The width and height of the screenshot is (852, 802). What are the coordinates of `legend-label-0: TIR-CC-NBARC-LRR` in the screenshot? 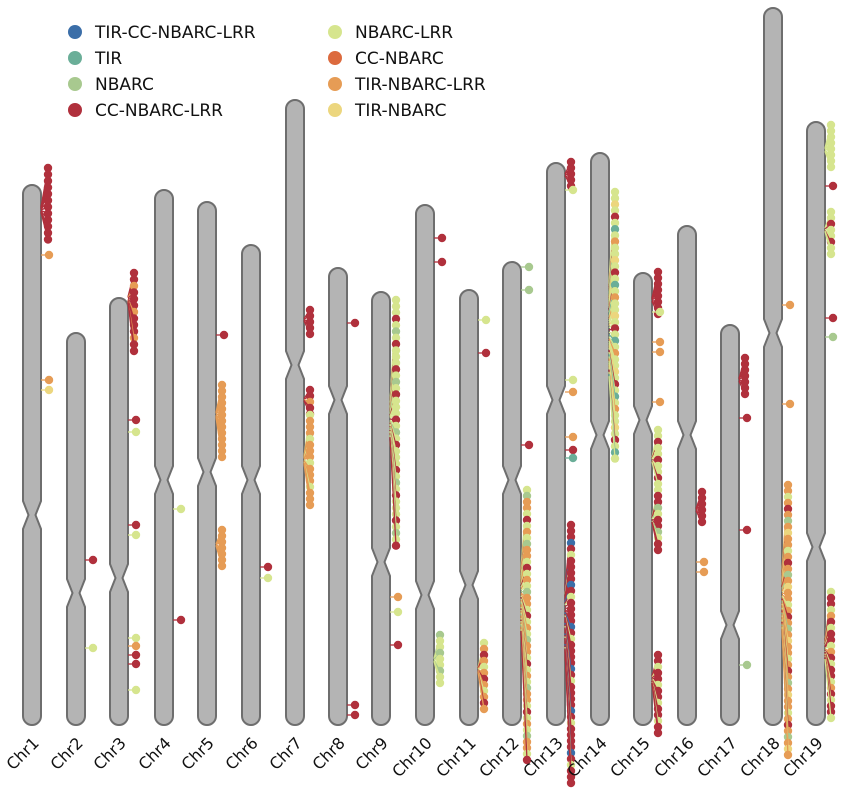 It's located at (175, 33).